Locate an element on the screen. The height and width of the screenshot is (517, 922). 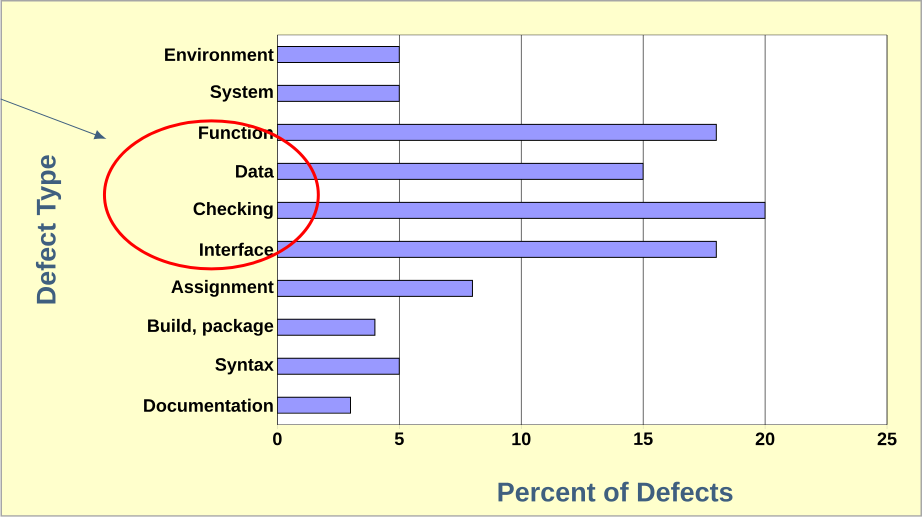
x-tick-label: 5 is located at coordinates (399, 439).